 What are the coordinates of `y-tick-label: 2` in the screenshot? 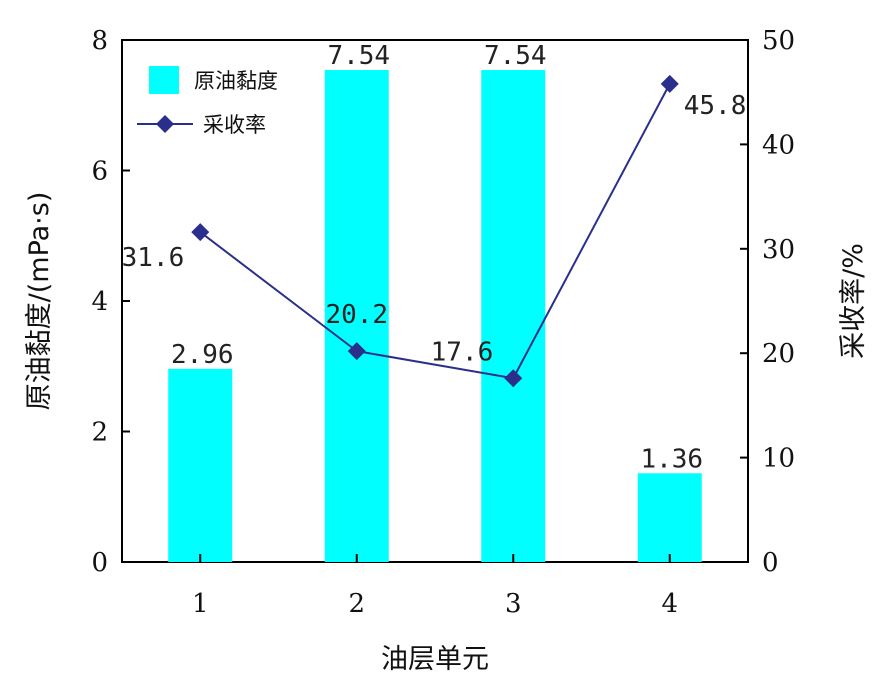 It's located at (99, 433).